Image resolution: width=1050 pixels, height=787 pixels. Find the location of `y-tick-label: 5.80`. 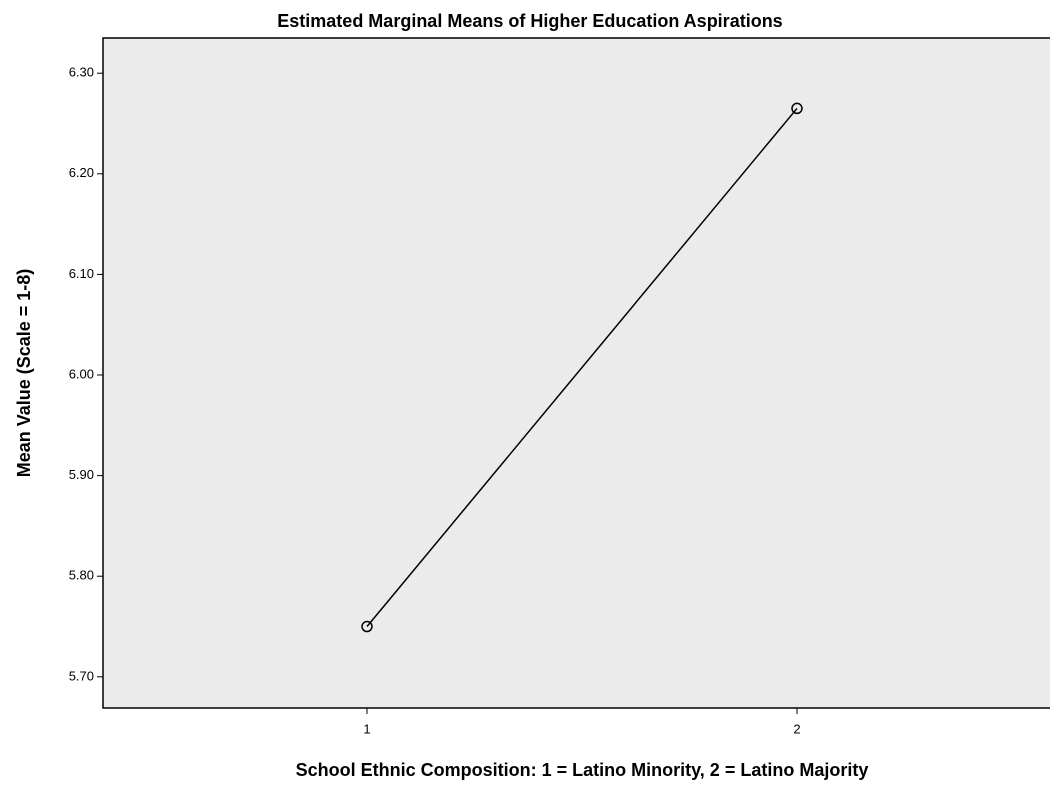

y-tick-label: 5.80 is located at coordinates (81, 575).